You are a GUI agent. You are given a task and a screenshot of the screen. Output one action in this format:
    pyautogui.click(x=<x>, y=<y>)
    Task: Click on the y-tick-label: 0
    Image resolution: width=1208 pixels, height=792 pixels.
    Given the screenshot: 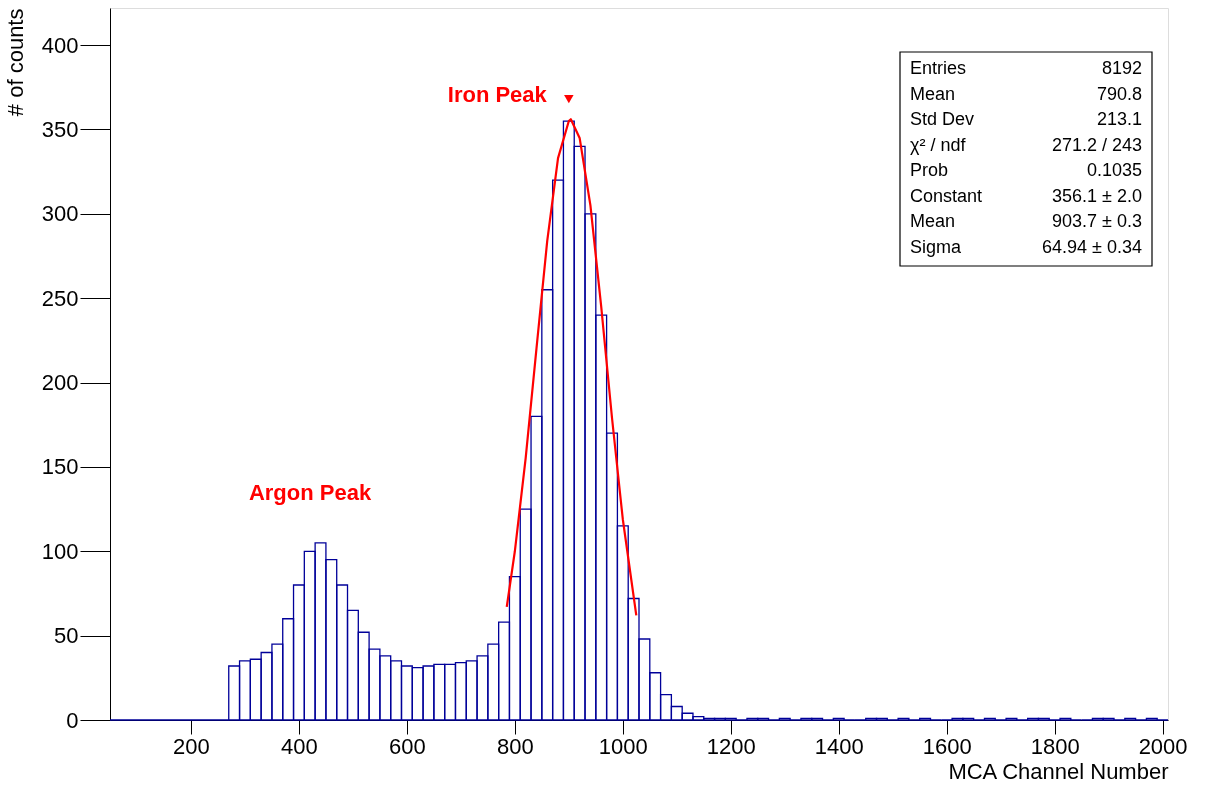 What is the action you would take?
    pyautogui.click(x=72, y=720)
    